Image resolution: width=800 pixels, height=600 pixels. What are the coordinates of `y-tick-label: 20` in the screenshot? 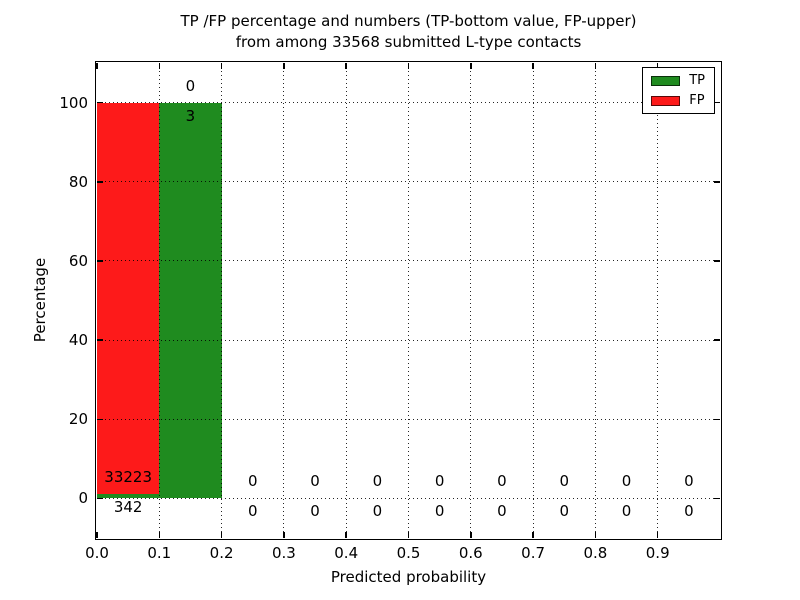 It's located at (78, 419).